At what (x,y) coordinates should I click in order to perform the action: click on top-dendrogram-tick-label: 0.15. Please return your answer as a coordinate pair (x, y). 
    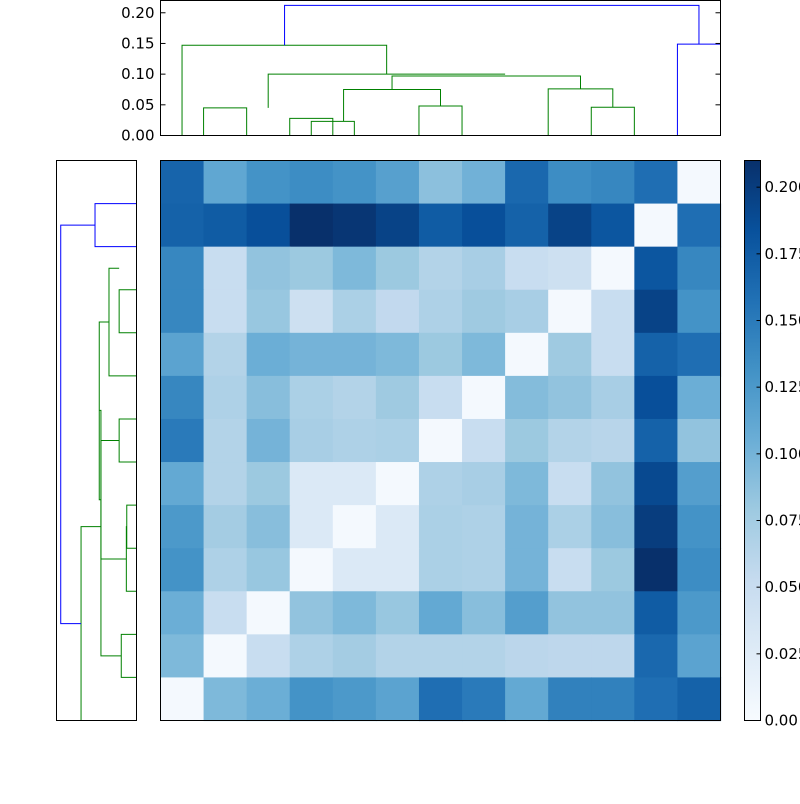
    Looking at the image, I should click on (137, 43).